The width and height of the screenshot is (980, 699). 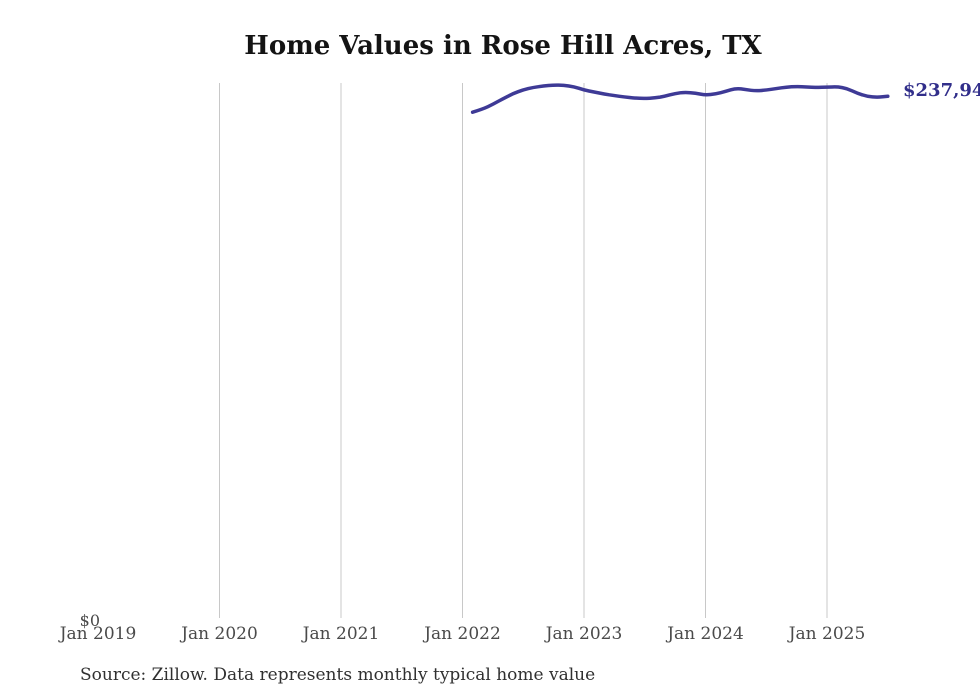 What do you see at coordinates (584, 634) in the screenshot?
I see `x-axis-label-jan-2023: Jan 2023` at bounding box center [584, 634].